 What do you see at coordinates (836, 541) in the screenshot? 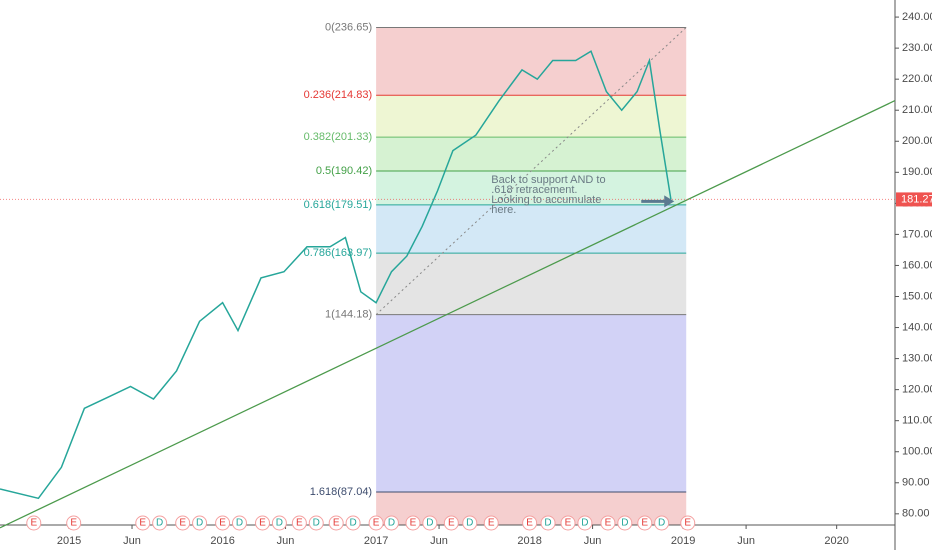
I see `x-tick-label: 2020` at bounding box center [836, 541].